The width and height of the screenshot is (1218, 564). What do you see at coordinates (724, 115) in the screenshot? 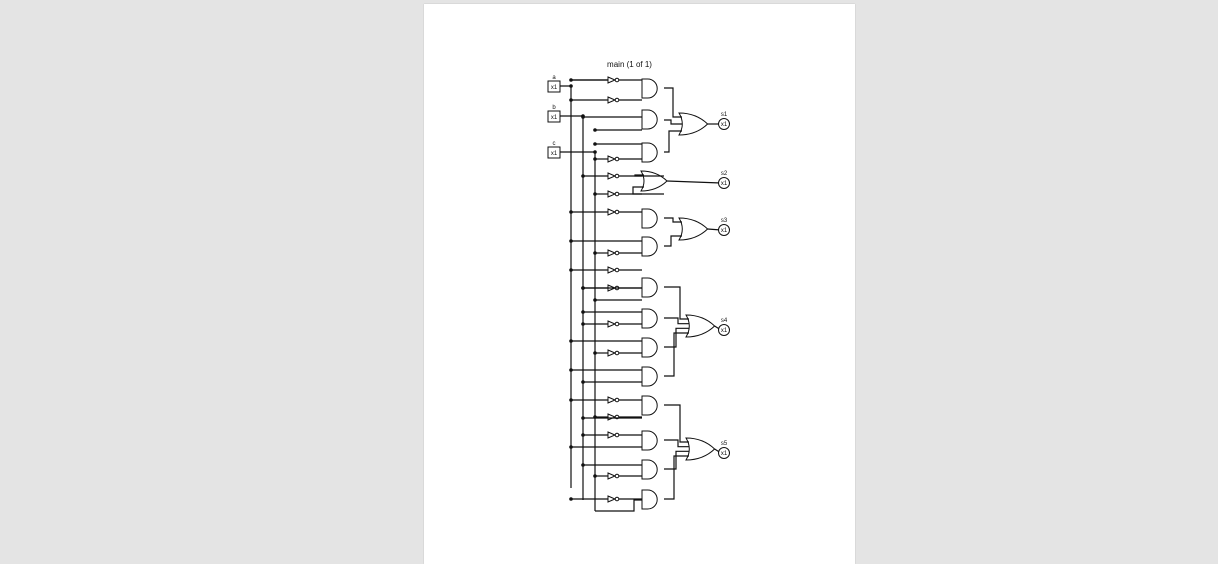
I see `output-pin-label: s1` at bounding box center [724, 115].